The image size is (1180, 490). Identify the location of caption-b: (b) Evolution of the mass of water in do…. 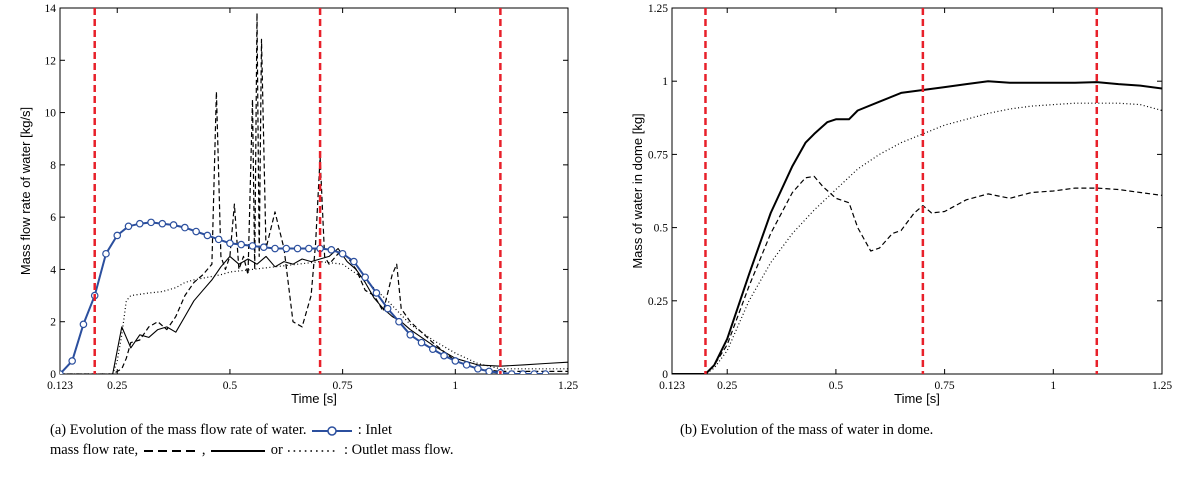
(900, 430).